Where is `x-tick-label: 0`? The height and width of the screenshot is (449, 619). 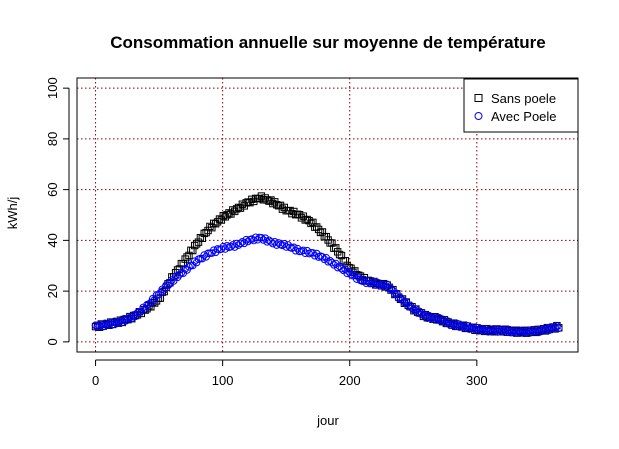
x-tick-label: 0 is located at coordinates (95, 380).